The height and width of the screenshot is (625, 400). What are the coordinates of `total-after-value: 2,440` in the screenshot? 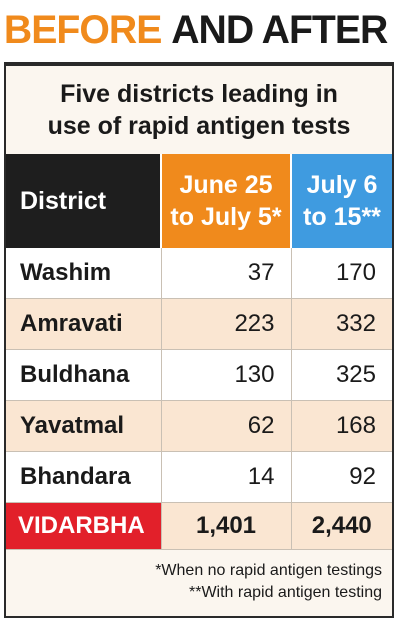 It's located at (341, 526).